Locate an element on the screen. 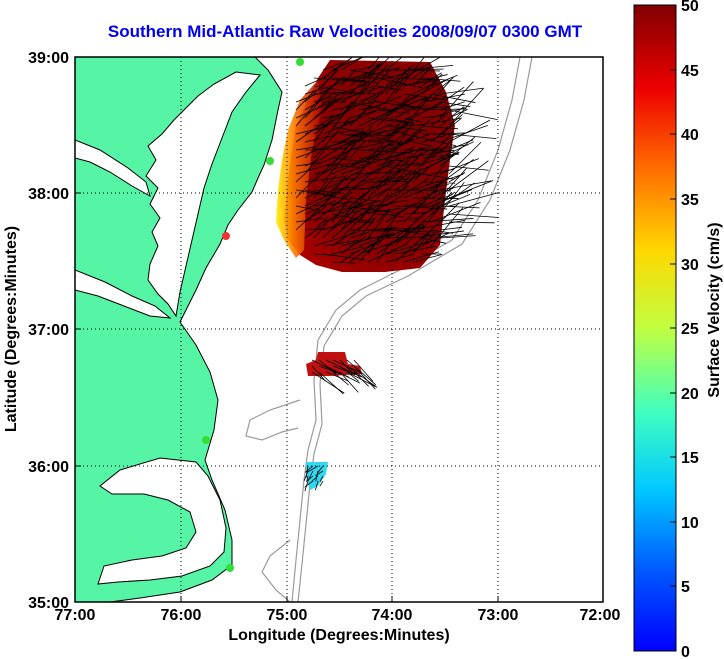 The image size is (724, 659). colorbar-tick-label: 10 is located at coordinates (690, 523).